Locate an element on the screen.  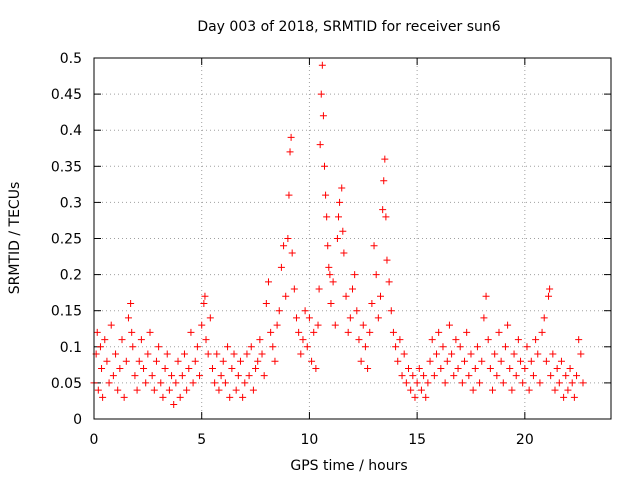
x-tick-label: 20 is located at coordinates (525, 440).